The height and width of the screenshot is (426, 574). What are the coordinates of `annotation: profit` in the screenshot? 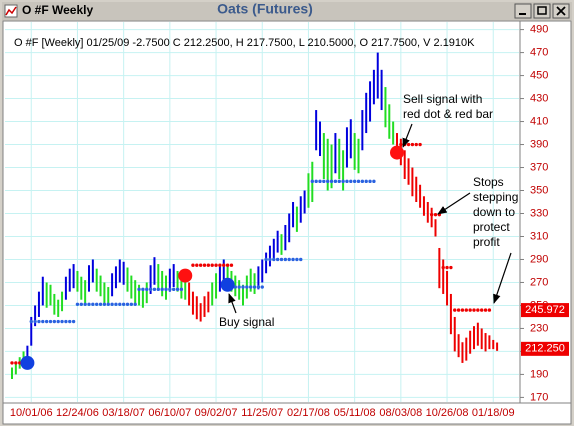 It's located at (486, 242).